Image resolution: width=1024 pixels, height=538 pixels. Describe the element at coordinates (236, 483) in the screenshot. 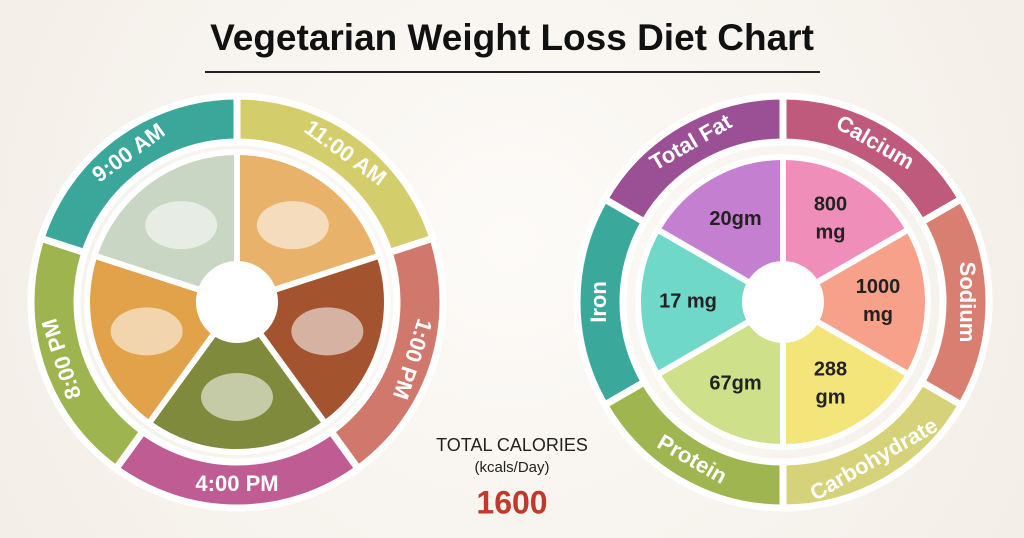

I see `segment-label: 4:00 PM` at that location.